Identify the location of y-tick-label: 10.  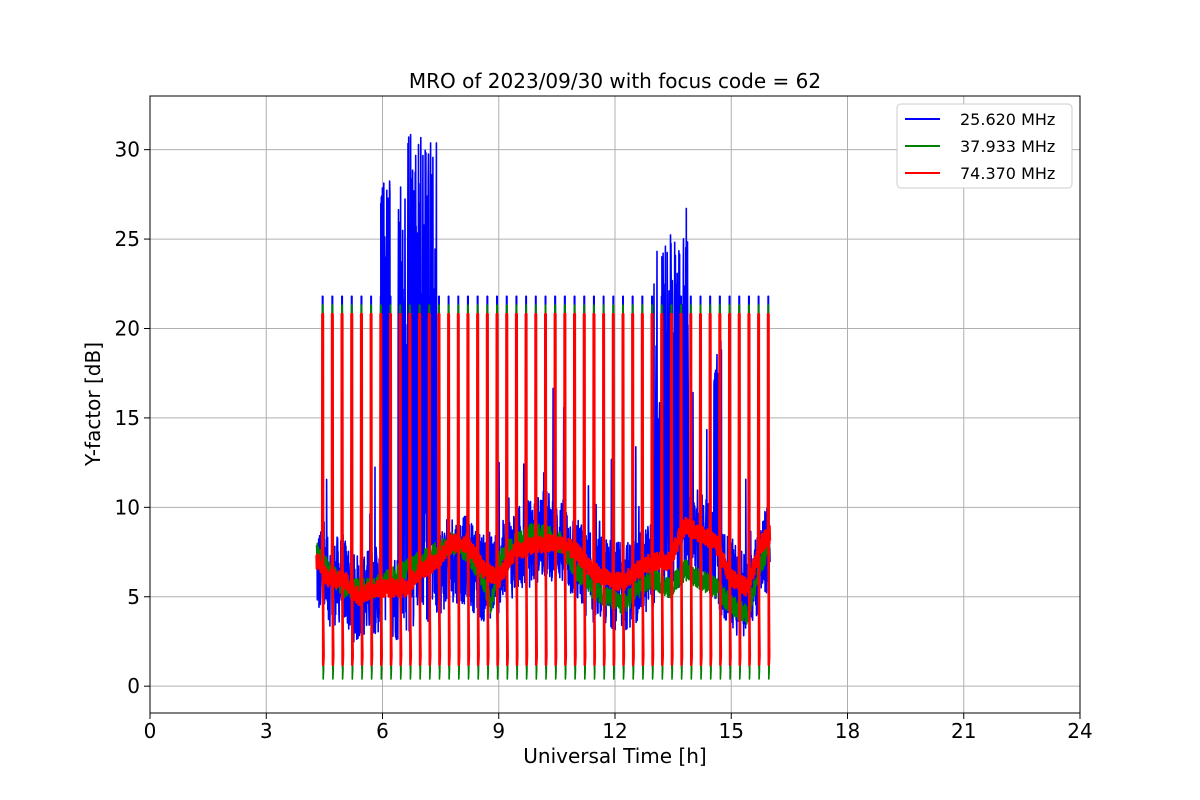
(127, 507).